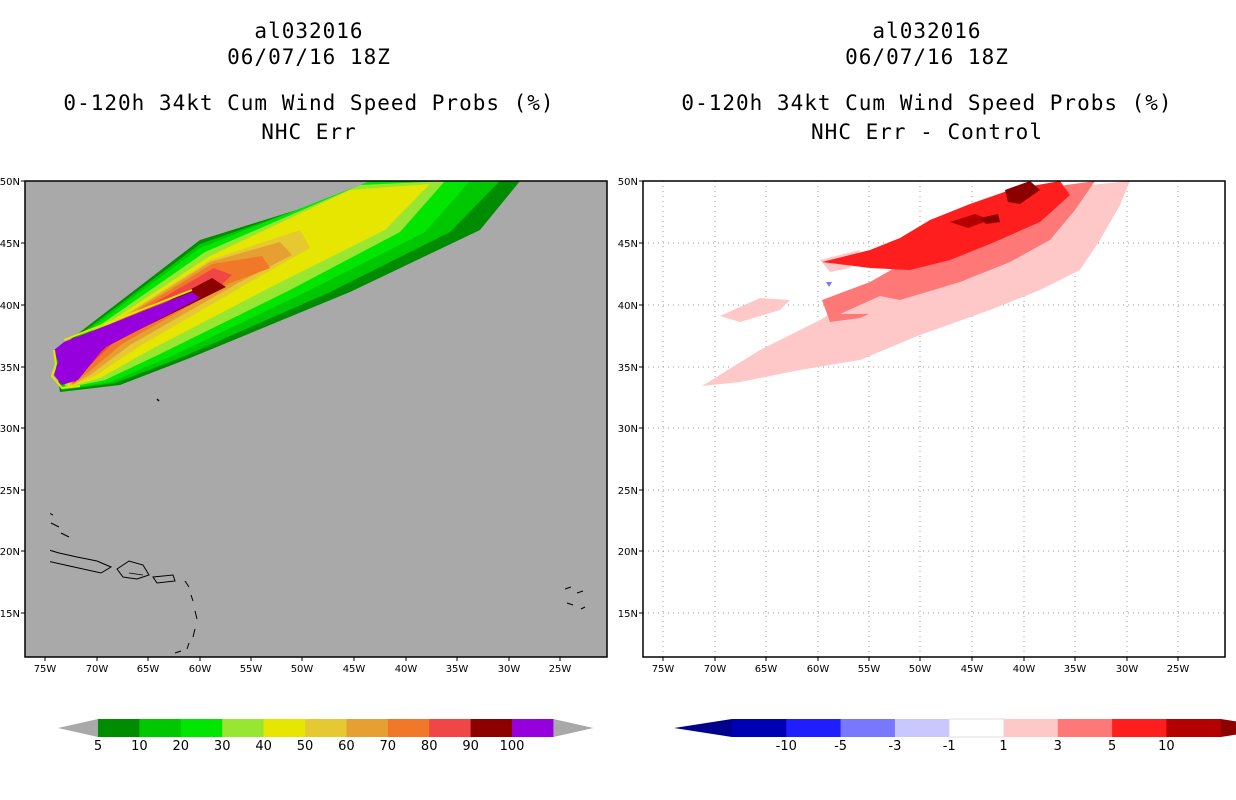 This screenshot has height=800, width=1236. What do you see at coordinates (429, 746) in the screenshot?
I see `colorbar-label: 80` at bounding box center [429, 746].